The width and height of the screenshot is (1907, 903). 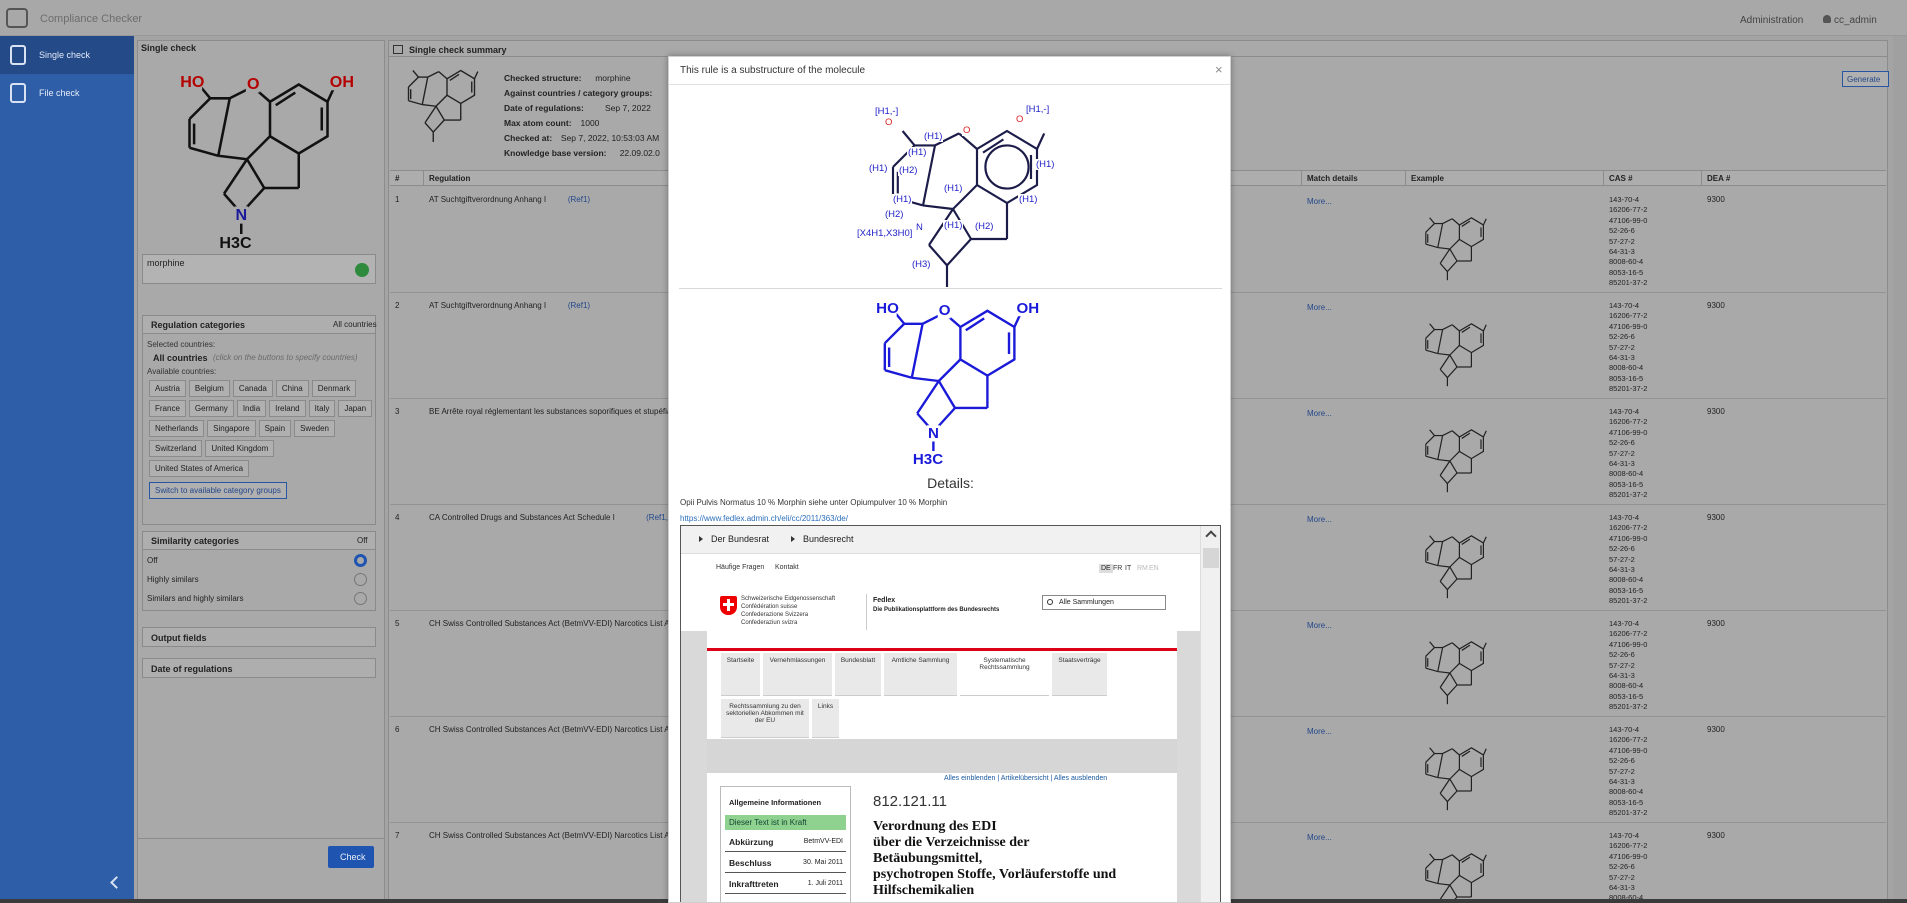 What do you see at coordinates (1004, 674) in the screenshot?
I see `menu-item: Systematische Rechtssammlung` at bounding box center [1004, 674].